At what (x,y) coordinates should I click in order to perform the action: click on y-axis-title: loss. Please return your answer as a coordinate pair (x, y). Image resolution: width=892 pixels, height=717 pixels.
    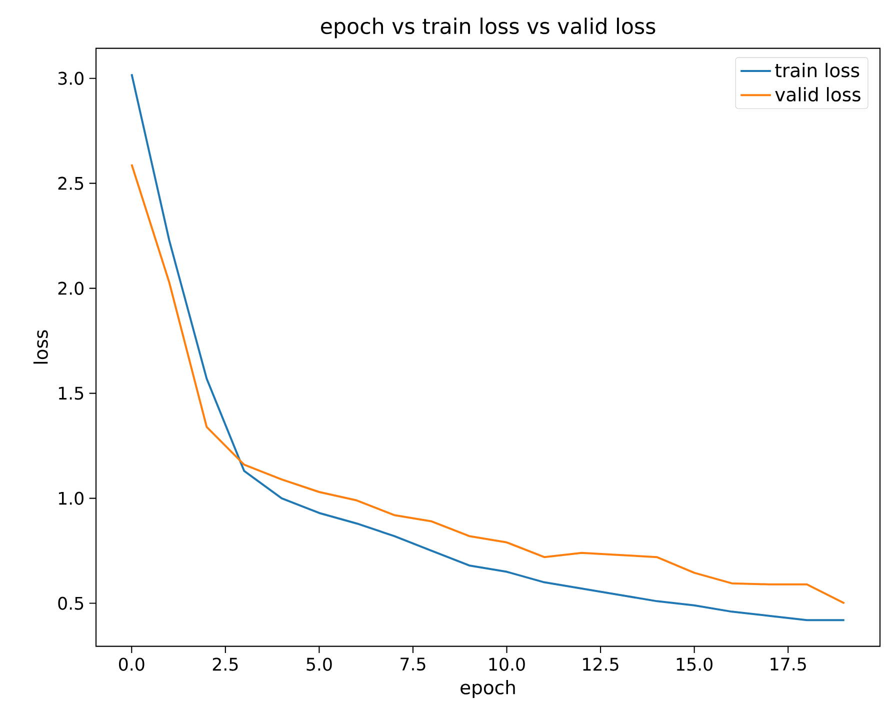
    Looking at the image, I should click on (40, 347).